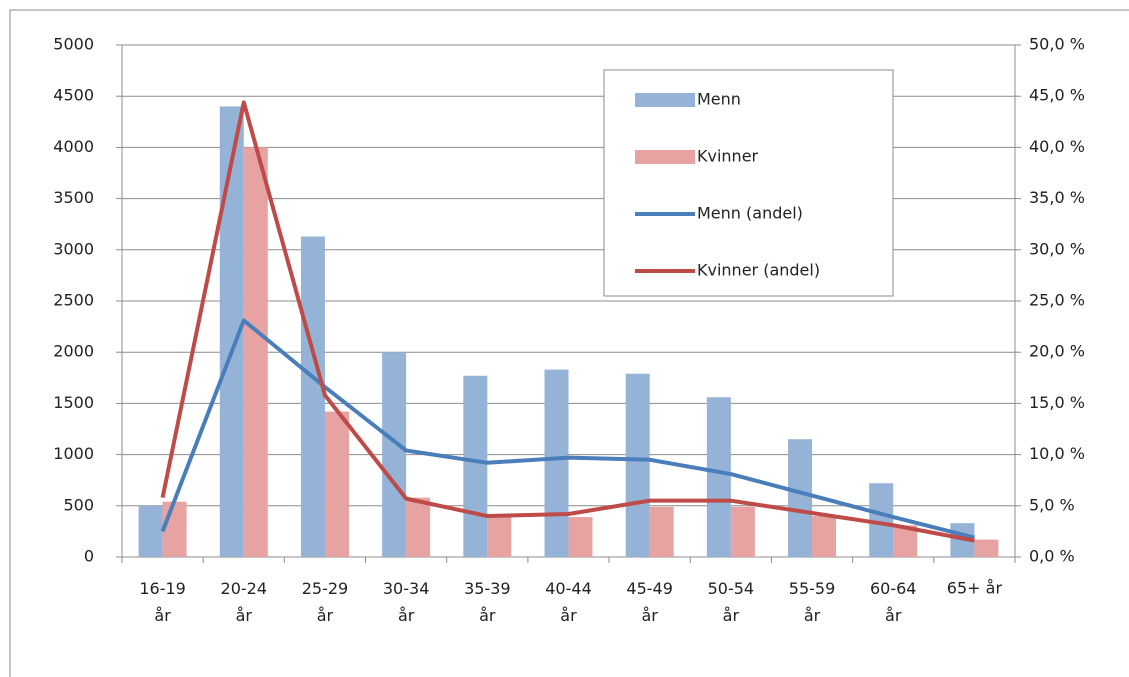 Image resolution: width=1129 pixels, height=677 pixels. Describe the element at coordinates (73, 146) in the screenshot. I see `y-tick-label: 4000` at that location.